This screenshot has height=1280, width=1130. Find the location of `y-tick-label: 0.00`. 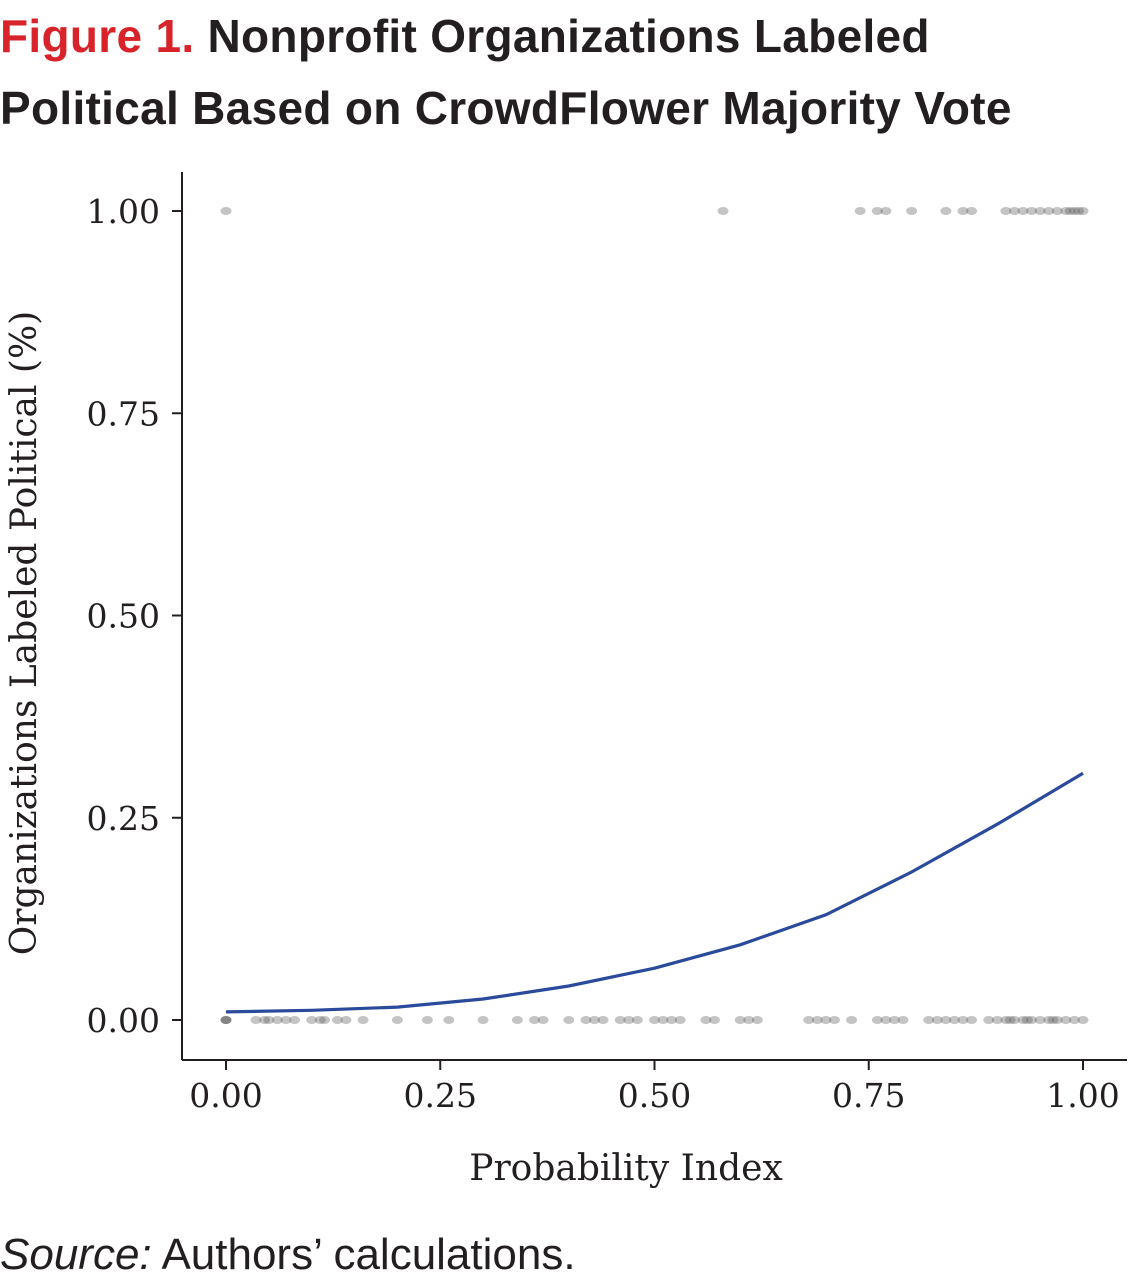

y-tick-label: 0.00 is located at coordinates (123, 1020).